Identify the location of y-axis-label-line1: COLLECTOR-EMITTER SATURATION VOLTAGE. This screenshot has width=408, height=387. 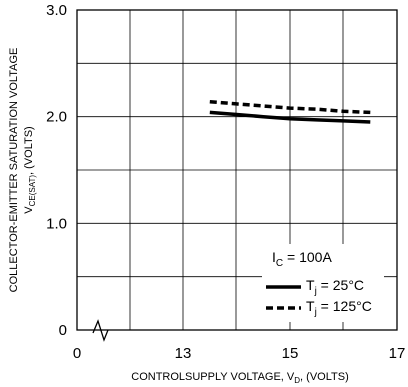
(14, 170).